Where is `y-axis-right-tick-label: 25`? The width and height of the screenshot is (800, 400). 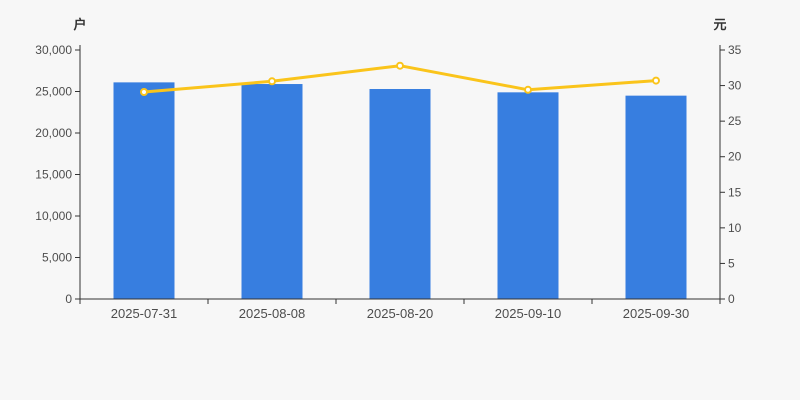 y-axis-right-tick-label: 25 is located at coordinates (735, 121).